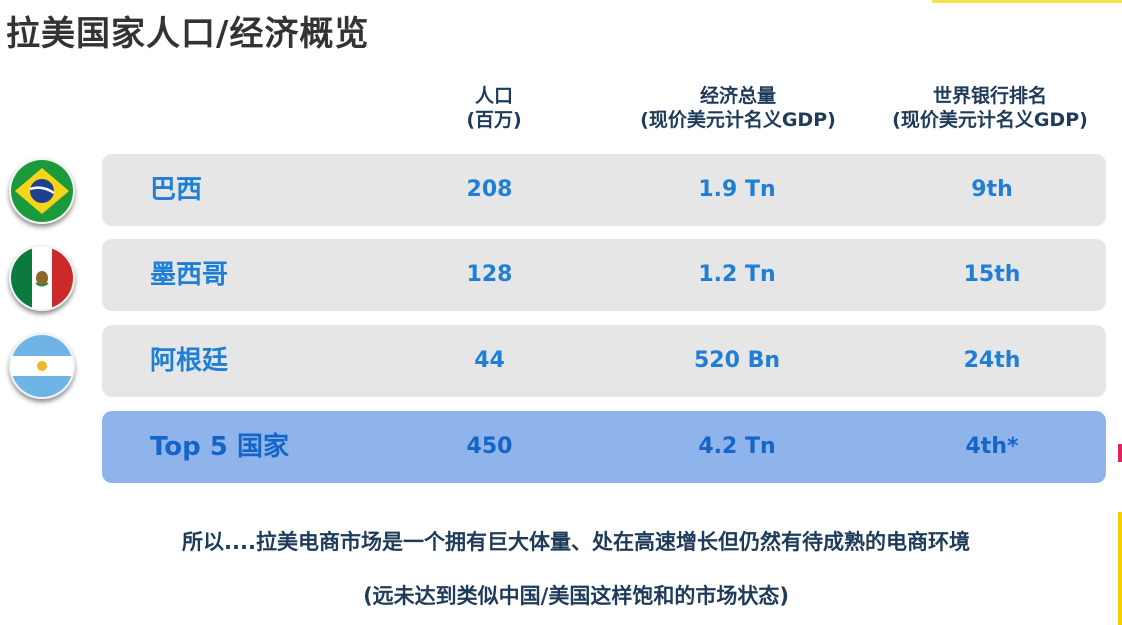 The width and height of the screenshot is (1122, 625). Describe the element at coordinates (42, 366) in the screenshot. I see `argentina-flag-icon` at that location.